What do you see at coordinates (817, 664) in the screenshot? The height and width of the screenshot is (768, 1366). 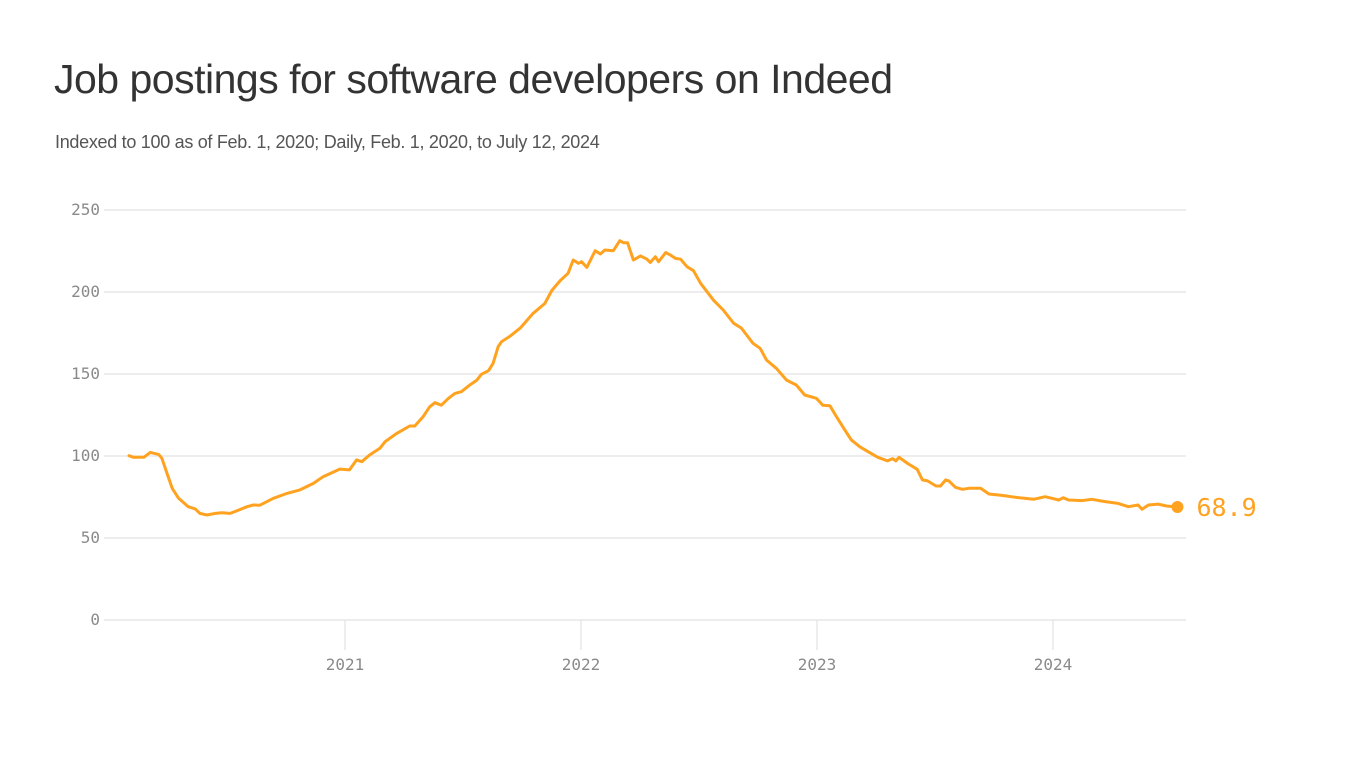 I see `x-tick-label: 2023` at bounding box center [817, 664].